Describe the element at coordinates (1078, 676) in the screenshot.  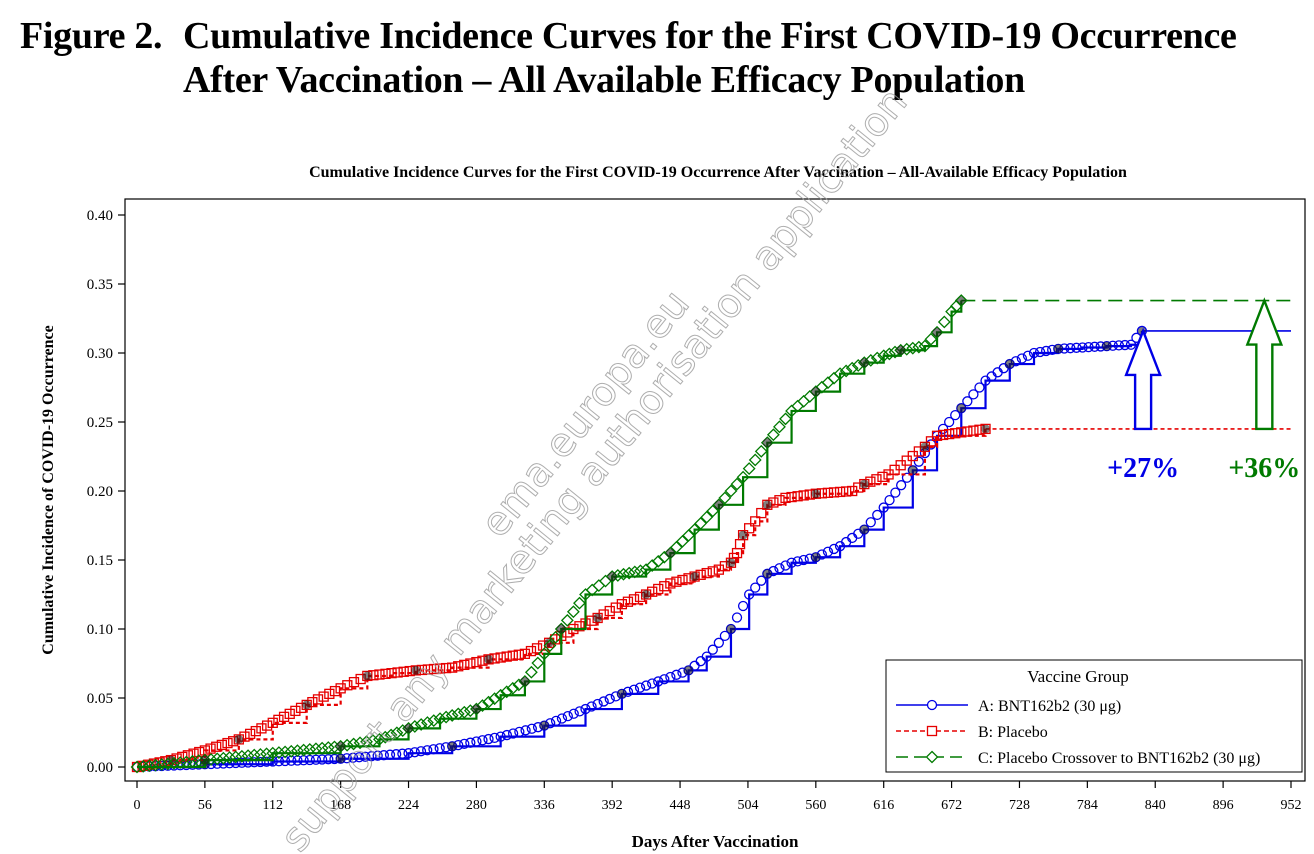
I see `legend-title: Vaccine Group` at that location.